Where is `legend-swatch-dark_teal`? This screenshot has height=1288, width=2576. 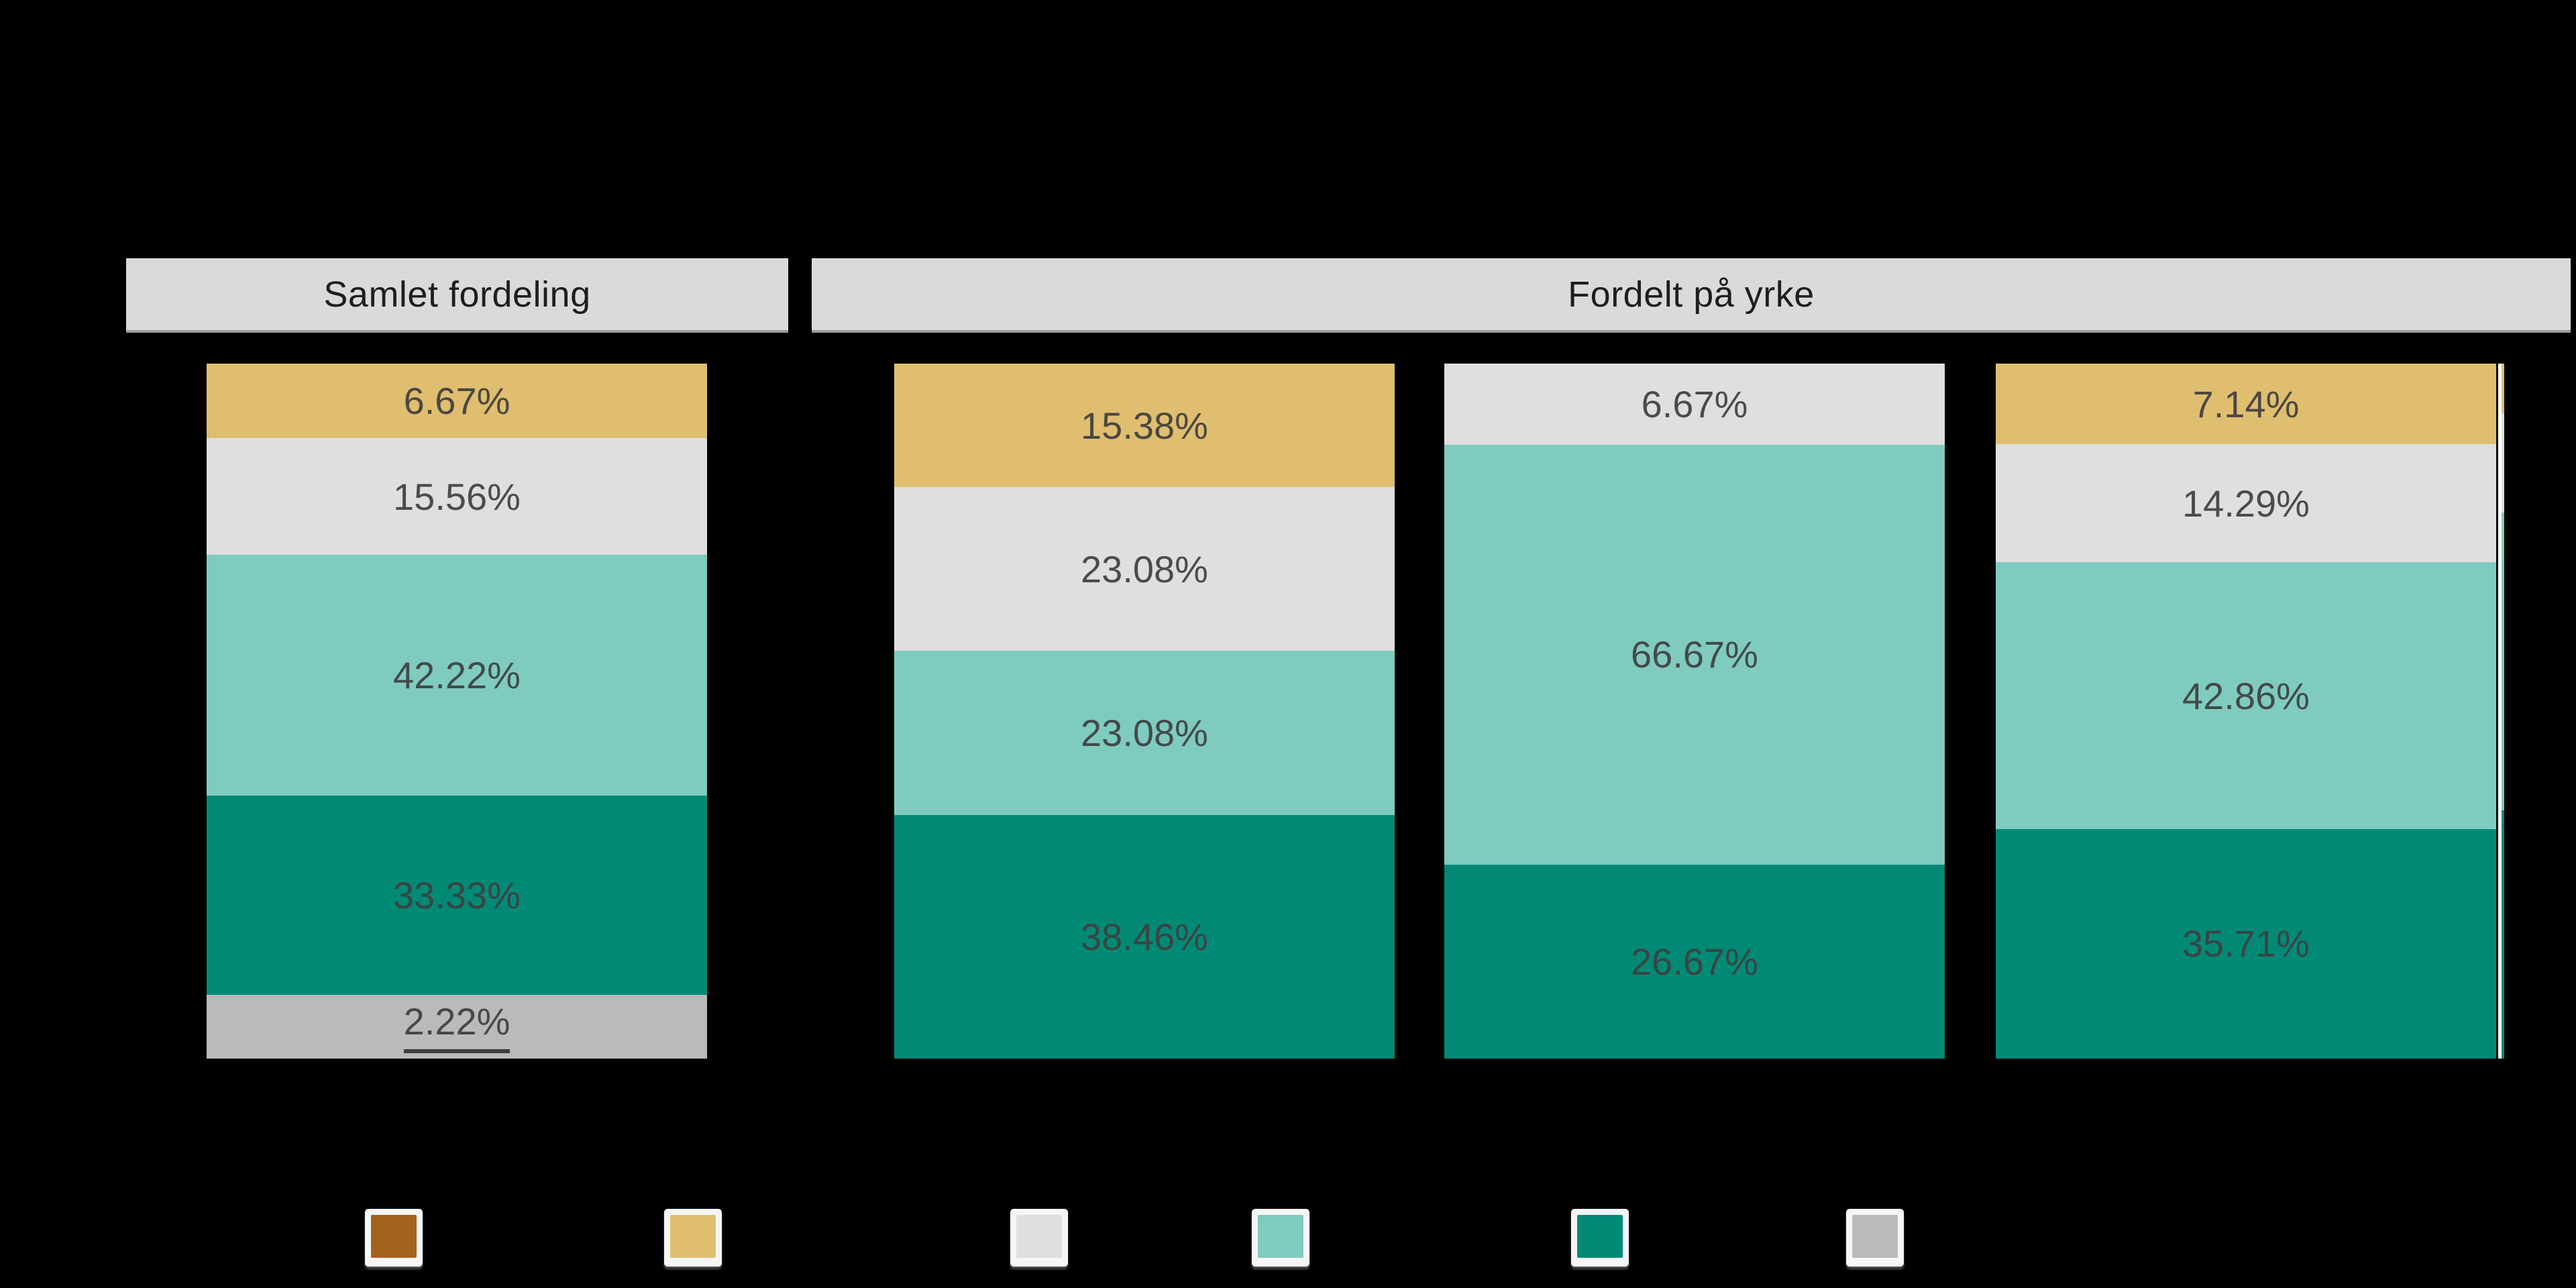
legend-swatch-dark_teal is located at coordinates (1600, 1238).